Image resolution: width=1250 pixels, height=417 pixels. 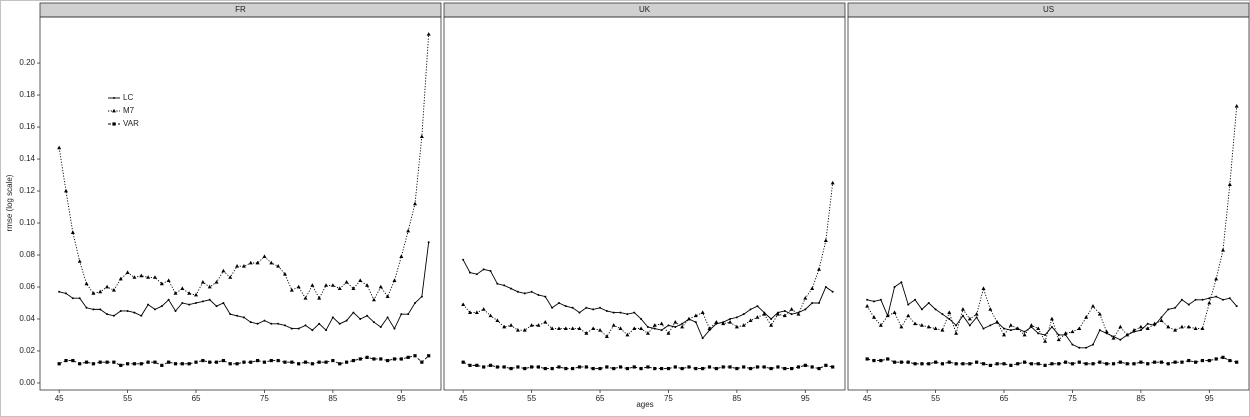 I want to click on panel-title: US, so click(x=1048, y=9).